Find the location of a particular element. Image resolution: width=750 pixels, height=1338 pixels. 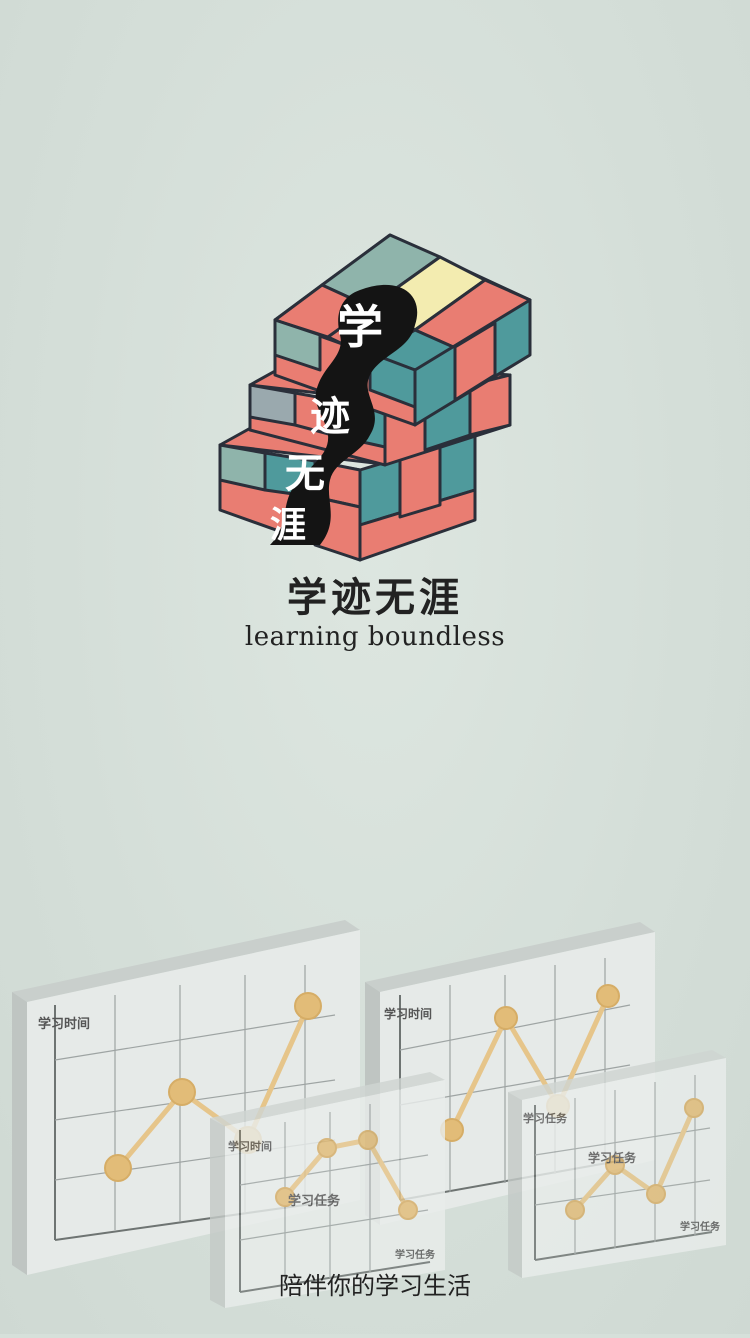

card4-xlabel: 学习任务 is located at coordinates (700, 1226).